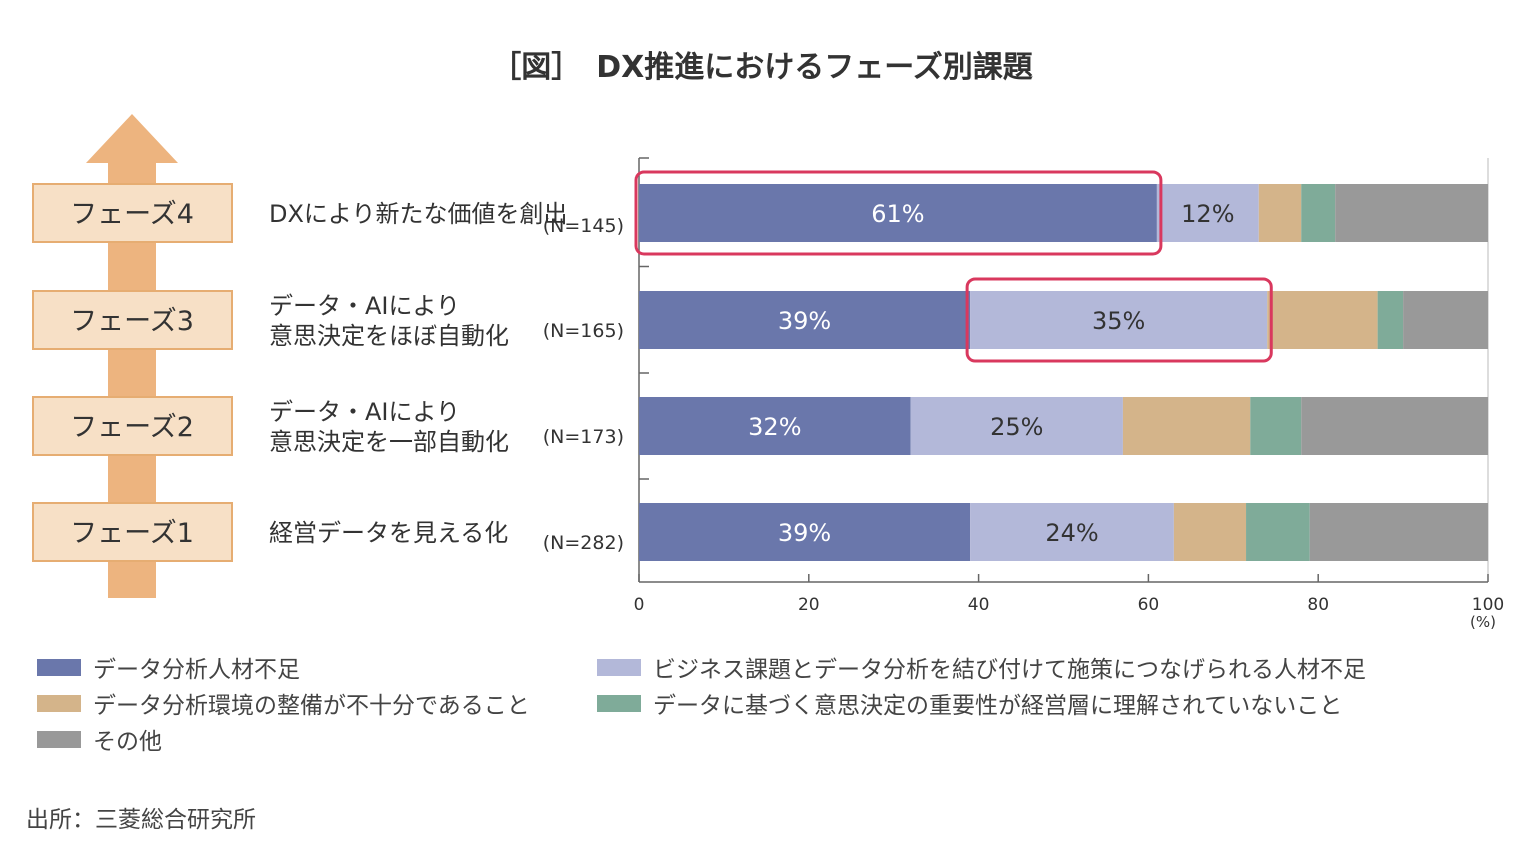 The height and width of the screenshot is (866, 1524). Describe the element at coordinates (1488, 605) in the screenshot. I see `x-tick-label: 100` at that location.